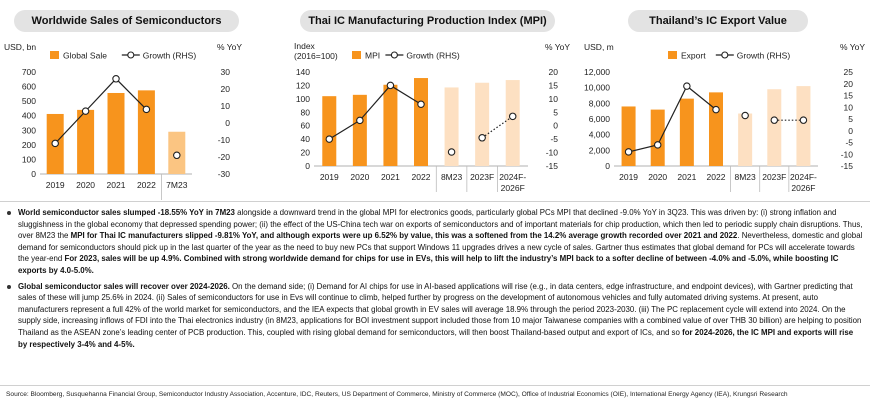  What do you see at coordinates (555, 112) in the screenshot?
I see `right-tick-label: 5` at bounding box center [555, 112].